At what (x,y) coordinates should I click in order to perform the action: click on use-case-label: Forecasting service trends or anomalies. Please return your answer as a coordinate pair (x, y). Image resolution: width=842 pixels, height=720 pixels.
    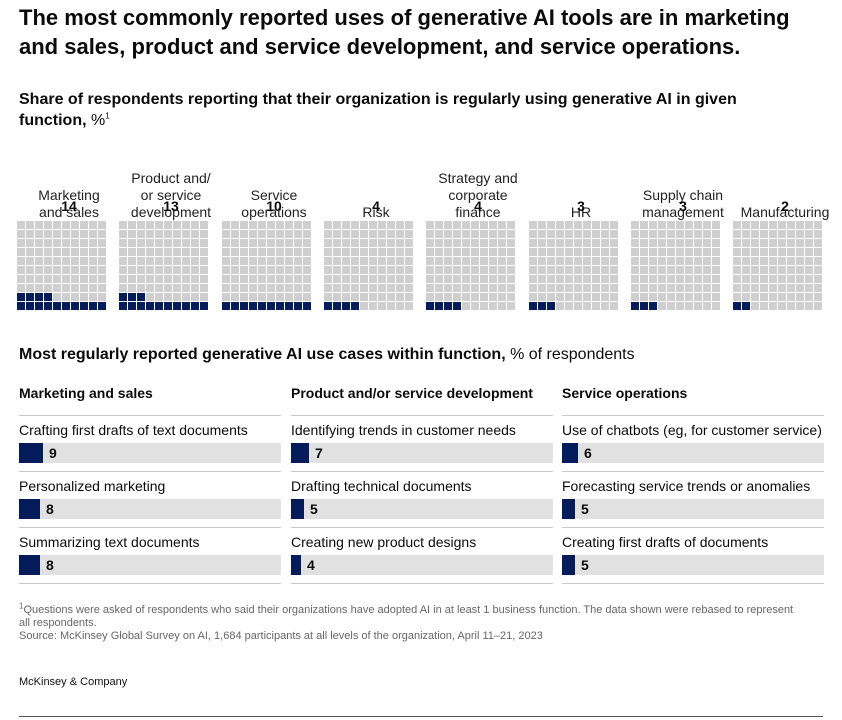
    Looking at the image, I should click on (686, 486).